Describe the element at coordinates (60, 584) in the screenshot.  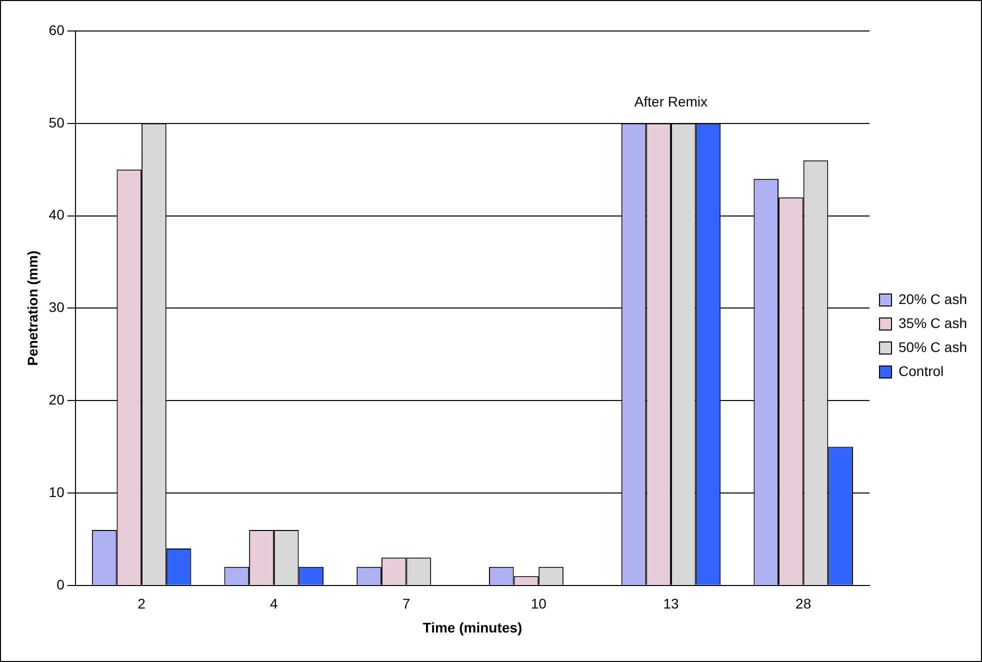
I see `y-tick-label: 0` at that location.